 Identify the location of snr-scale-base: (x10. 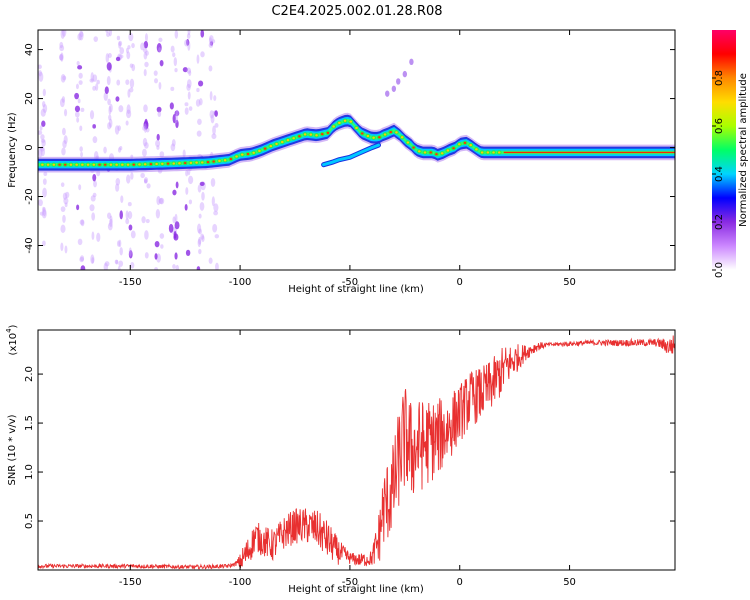
(13, 344).